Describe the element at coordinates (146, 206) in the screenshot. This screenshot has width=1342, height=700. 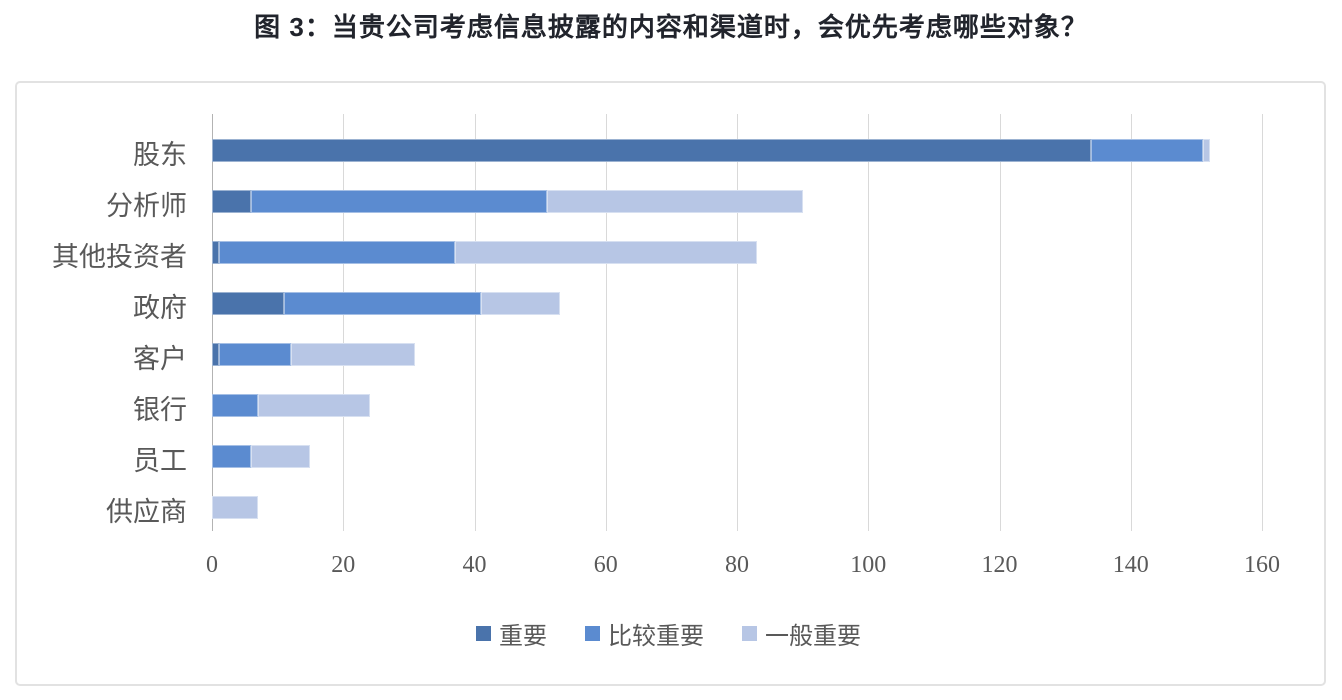
I see `category-label-2: 分析师` at that location.